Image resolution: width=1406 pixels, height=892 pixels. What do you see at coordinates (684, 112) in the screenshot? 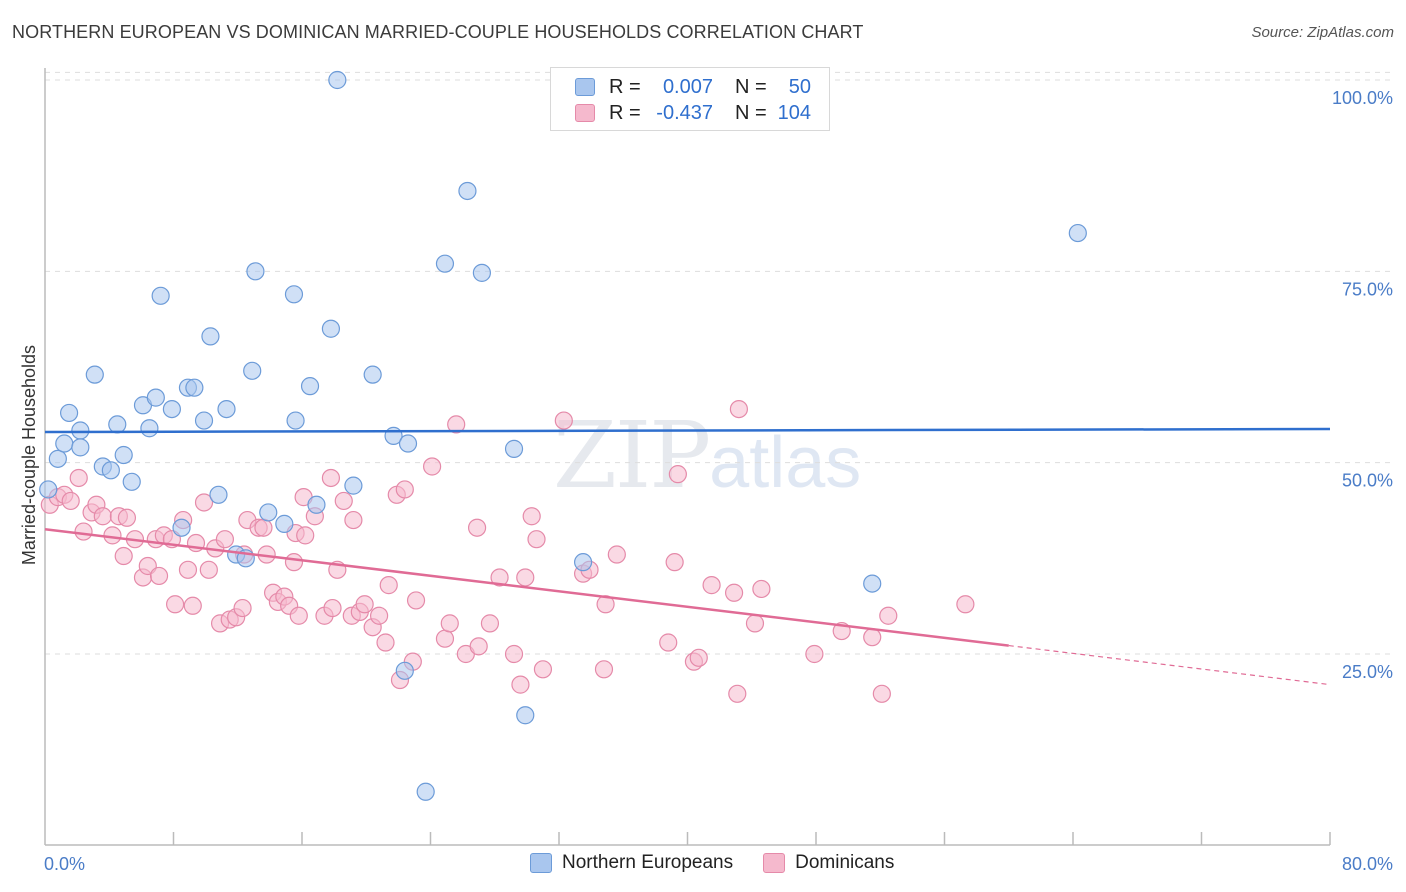
I see `r-value: -0.437` at bounding box center [684, 112].